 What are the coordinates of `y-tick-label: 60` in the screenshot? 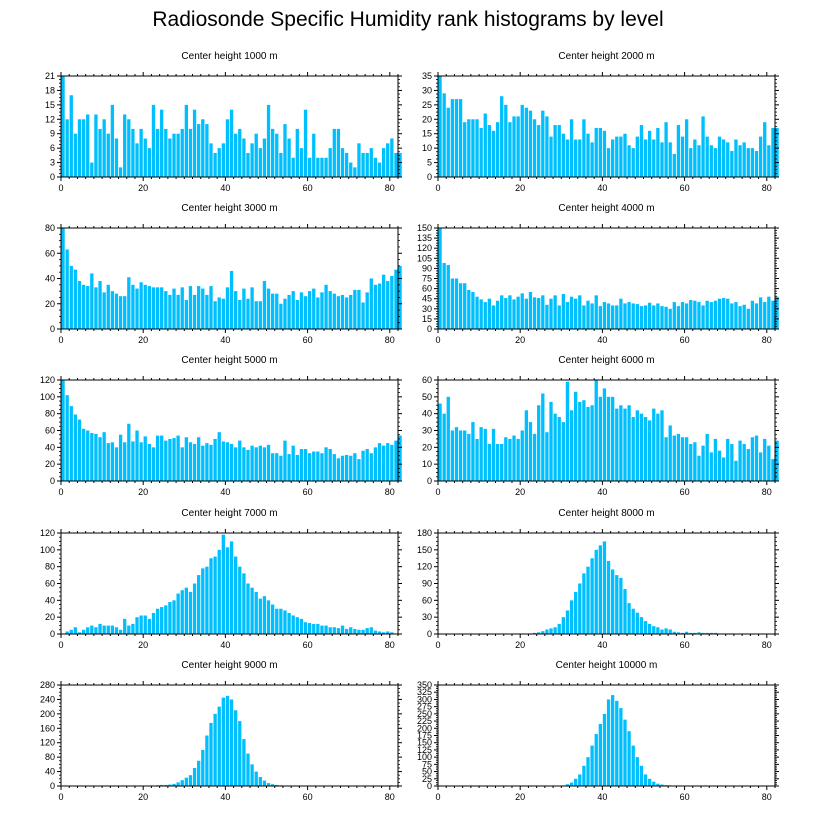 It's located at (50, 431).